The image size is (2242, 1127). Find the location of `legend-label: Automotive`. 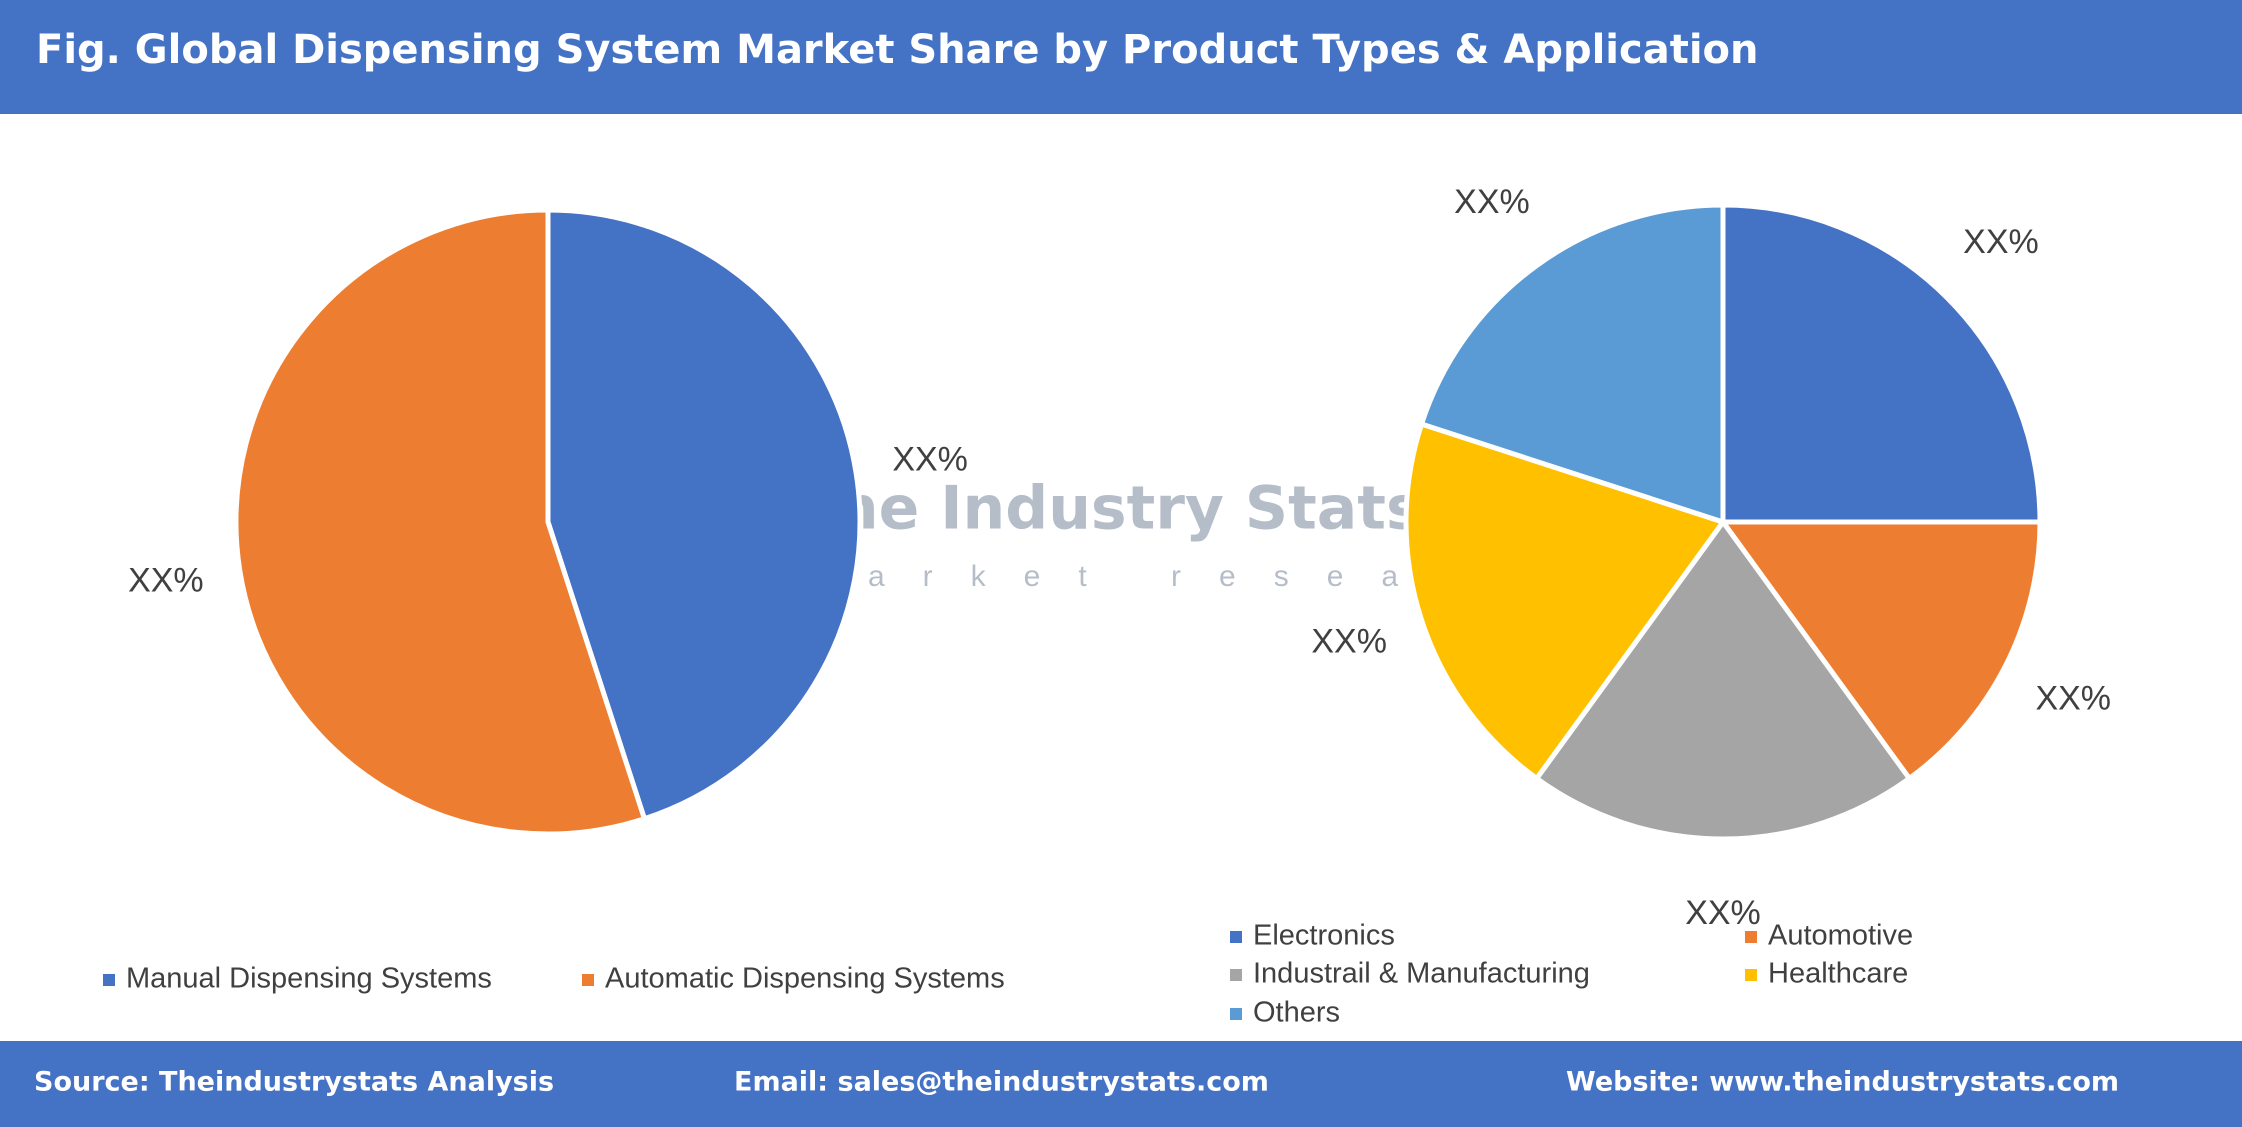

legend-label: Automotive is located at coordinates (1840, 936).